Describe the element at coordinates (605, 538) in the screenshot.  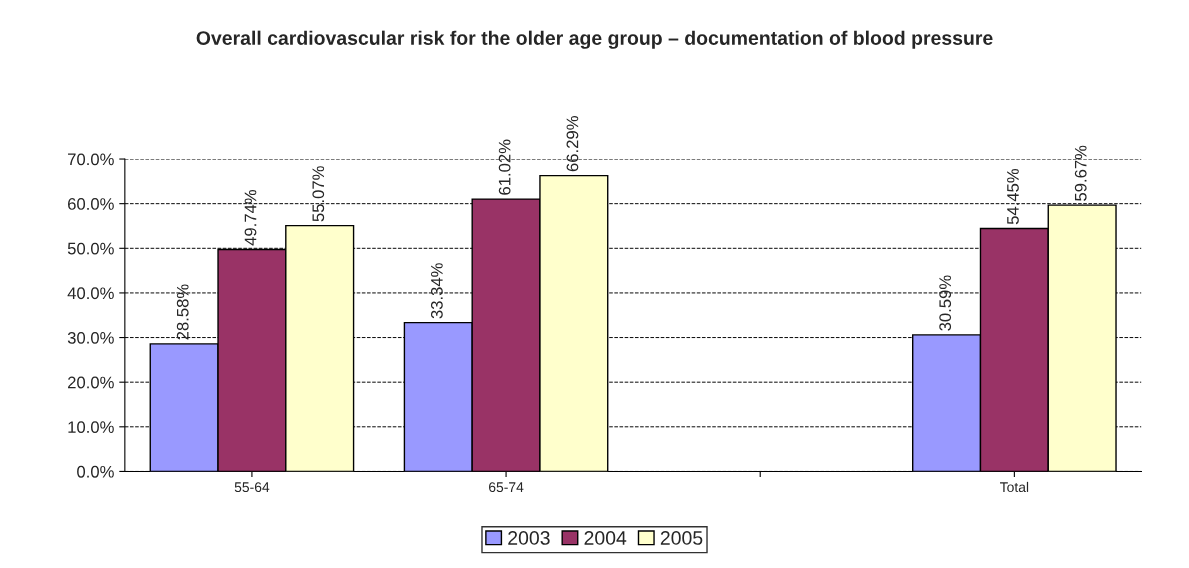
I see `legend-label: 2004` at that location.